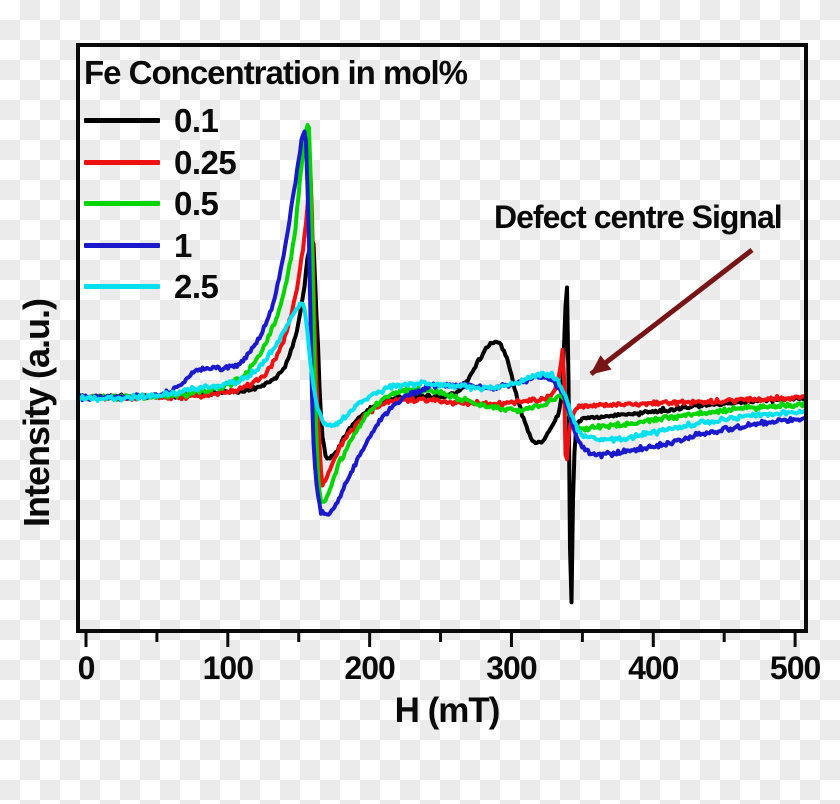 The height and width of the screenshot is (804, 840). Describe the element at coordinates (511, 668) in the screenshot. I see `x-tick-label: 300` at that location.